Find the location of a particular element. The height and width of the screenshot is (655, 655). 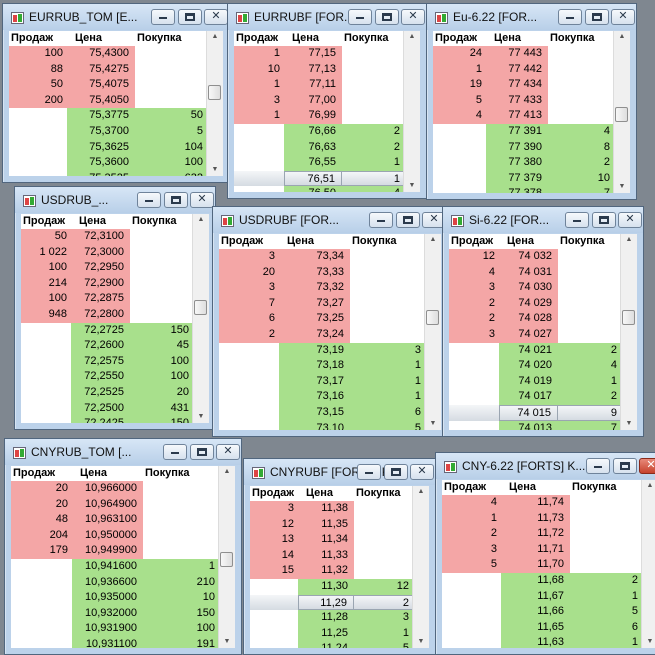

table-row: 11,25 1 is located at coordinates (332, 633).